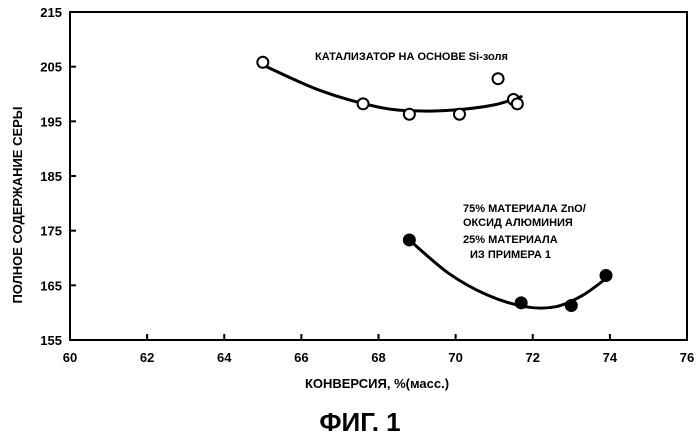 The height and width of the screenshot is (442, 700). Describe the element at coordinates (377, 383) in the screenshot. I see `x-axis-label: КОНВЕРСИЯ, %(масс.)` at that location.